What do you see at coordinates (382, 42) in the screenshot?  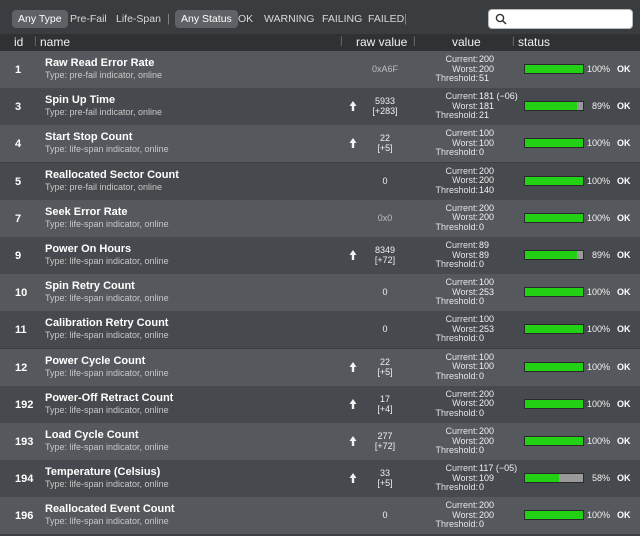 I see `column-header-raw-value: raw value` at bounding box center [382, 42].